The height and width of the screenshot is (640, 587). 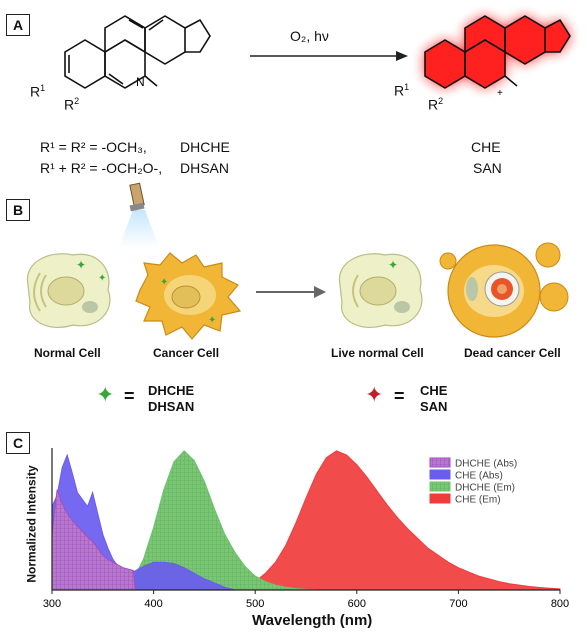 What do you see at coordinates (291, 292) in the screenshot?
I see `transition-arrow` at bounding box center [291, 292].